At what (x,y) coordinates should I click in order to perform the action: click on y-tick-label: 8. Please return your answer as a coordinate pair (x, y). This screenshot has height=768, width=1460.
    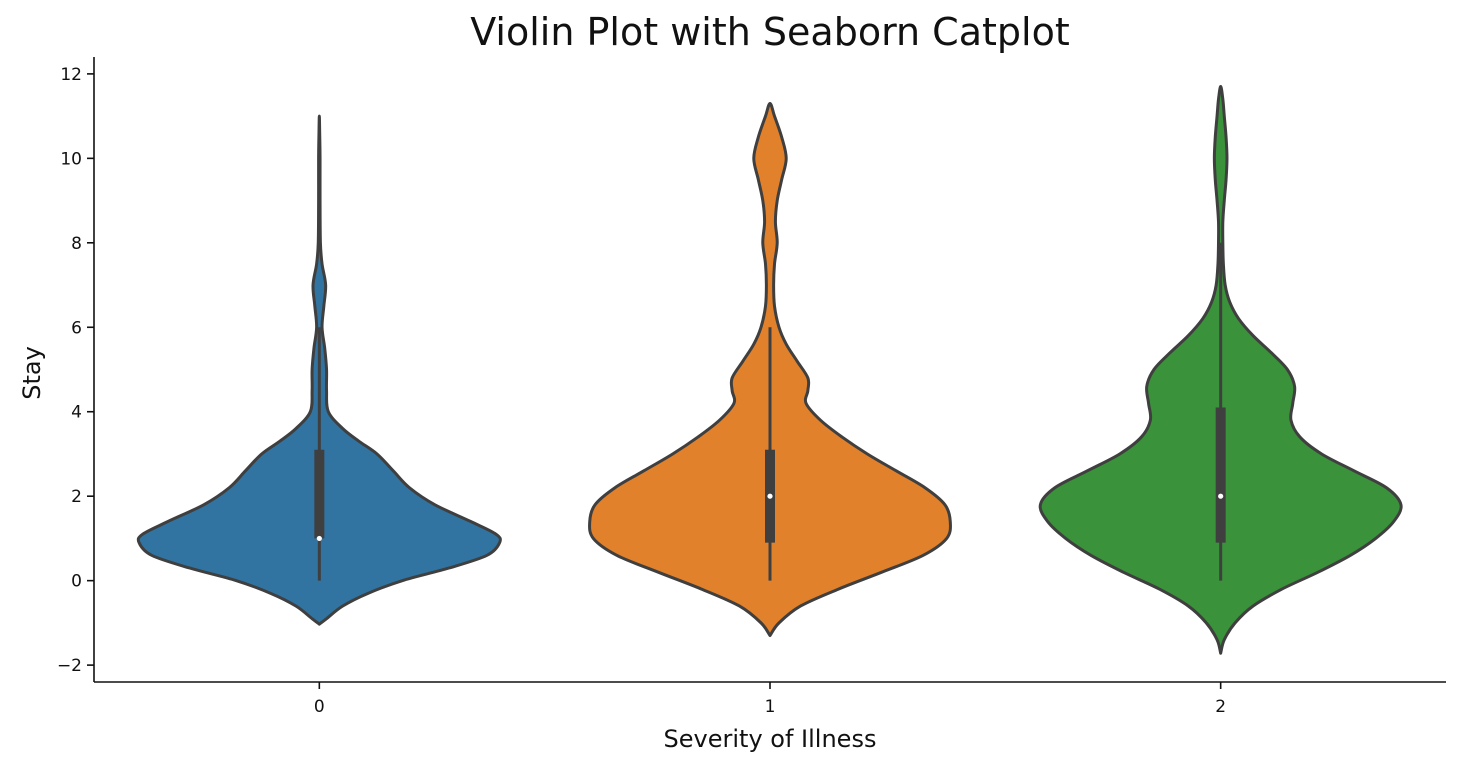
    Looking at the image, I should click on (76, 244).